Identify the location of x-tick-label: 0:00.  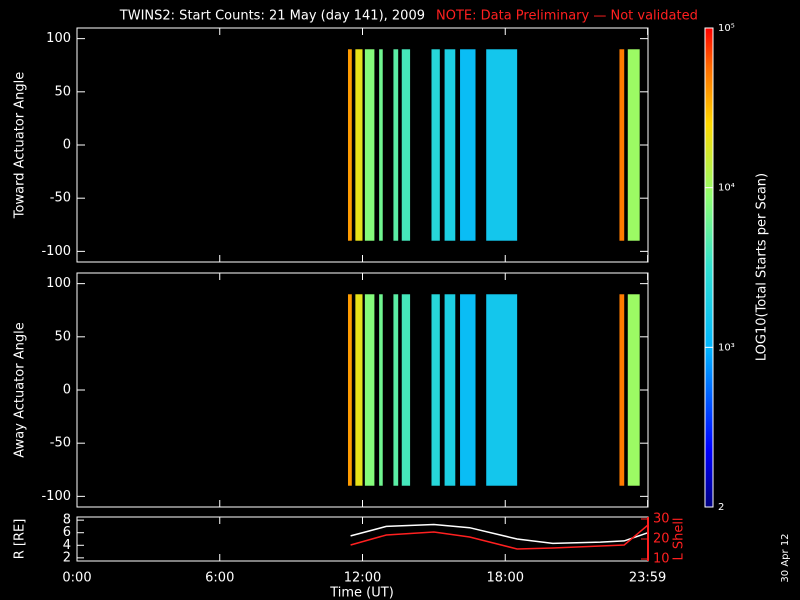
(76, 578).